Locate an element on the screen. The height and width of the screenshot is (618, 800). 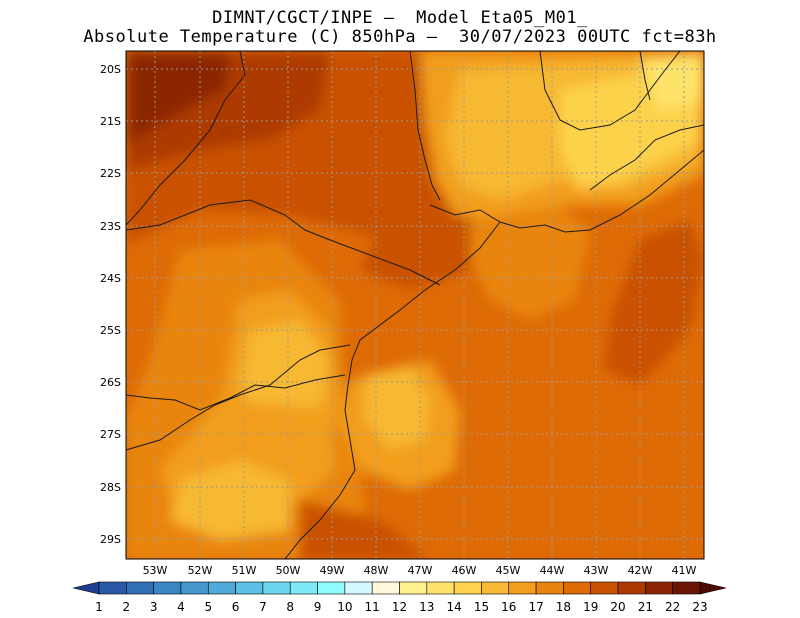
lon-label: 44W is located at coordinates (552, 570).